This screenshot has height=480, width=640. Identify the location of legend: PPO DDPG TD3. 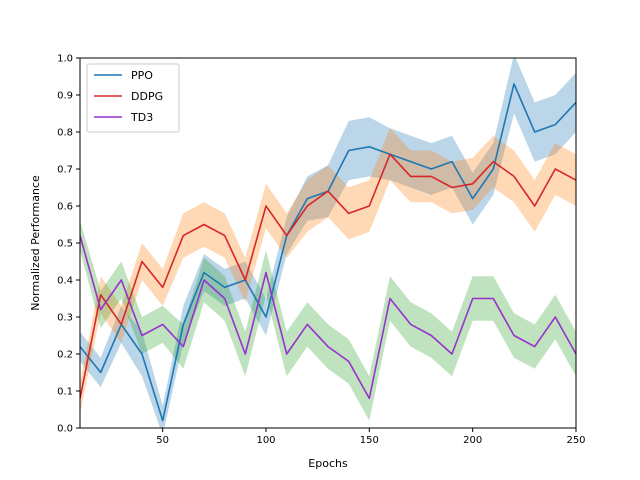
(133, 98).